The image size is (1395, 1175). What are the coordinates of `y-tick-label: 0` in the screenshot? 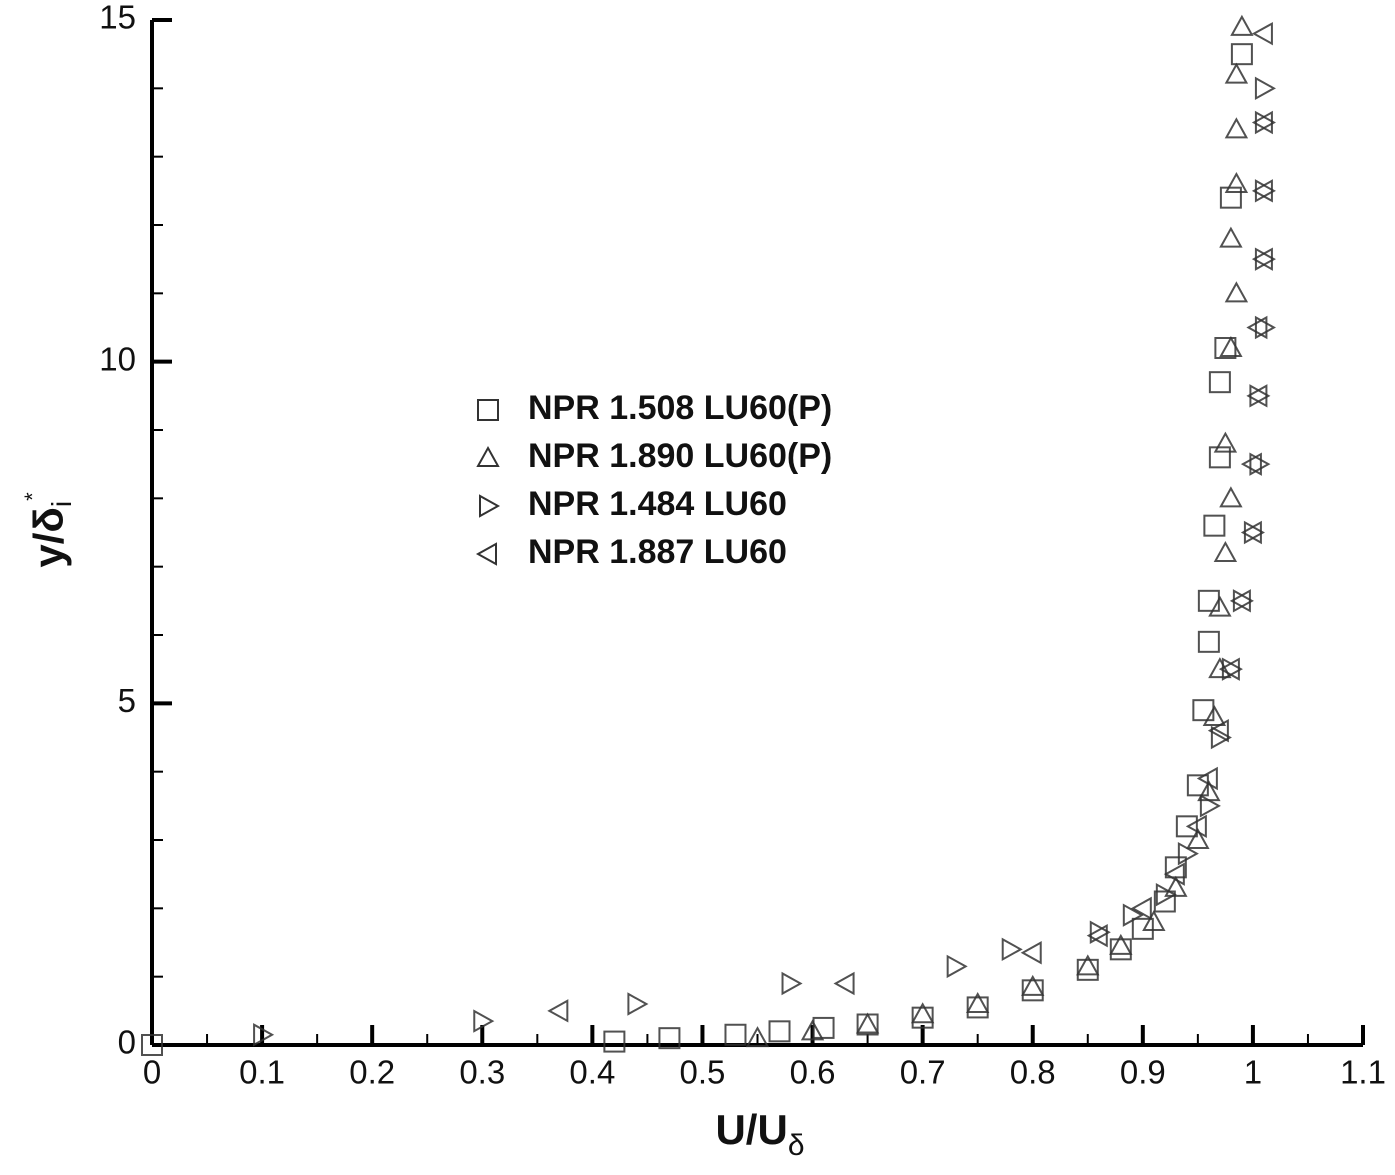 It's located at (127, 1042).